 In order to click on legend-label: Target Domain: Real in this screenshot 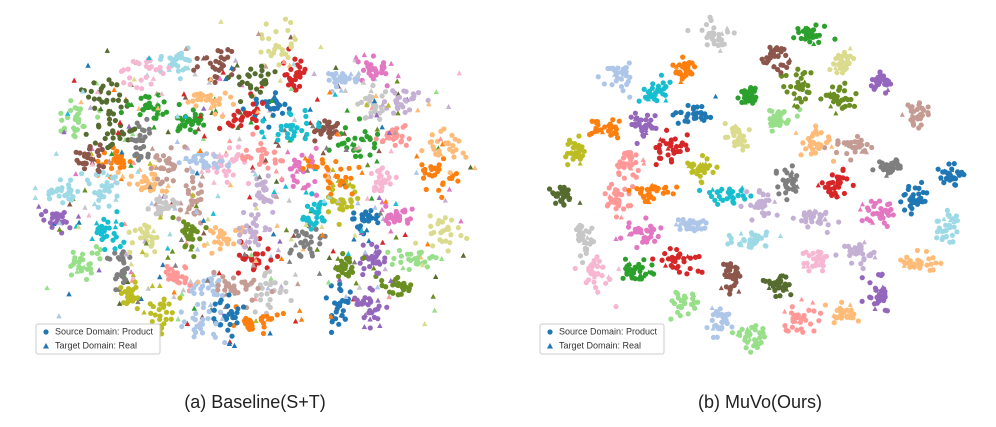, I will do `click(600, 345)`.